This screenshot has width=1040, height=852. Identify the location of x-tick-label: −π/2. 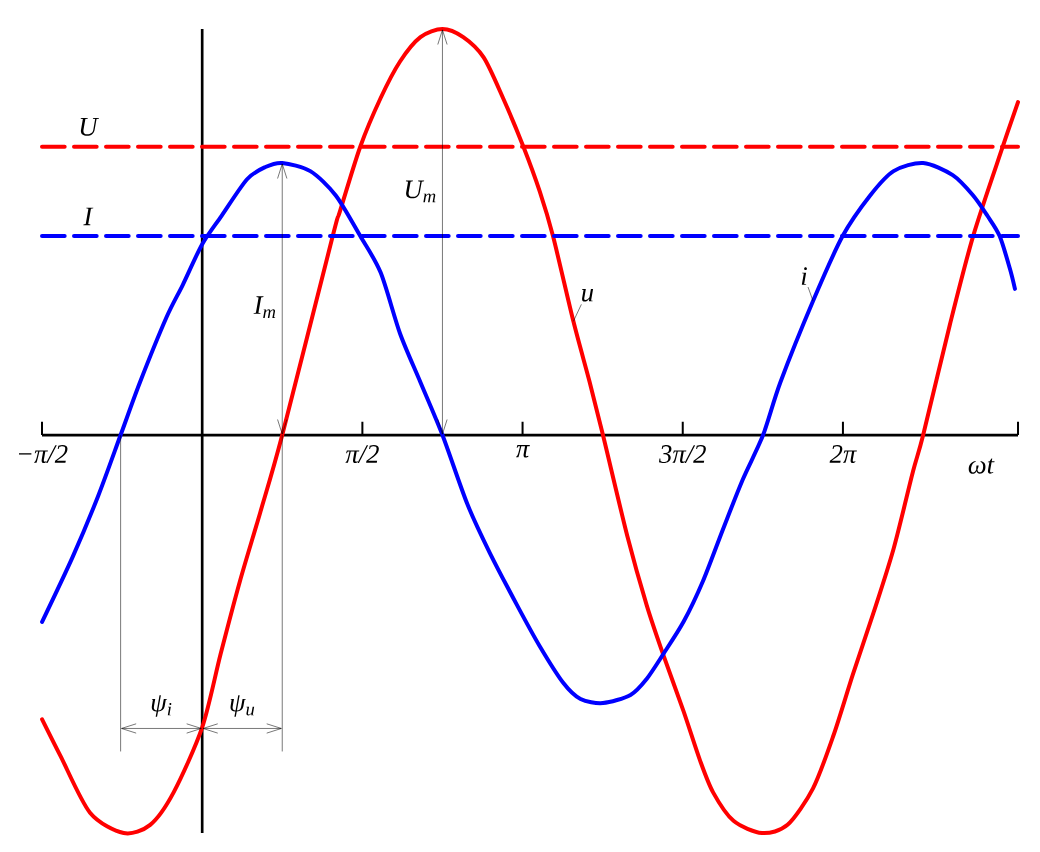
(43, 454).